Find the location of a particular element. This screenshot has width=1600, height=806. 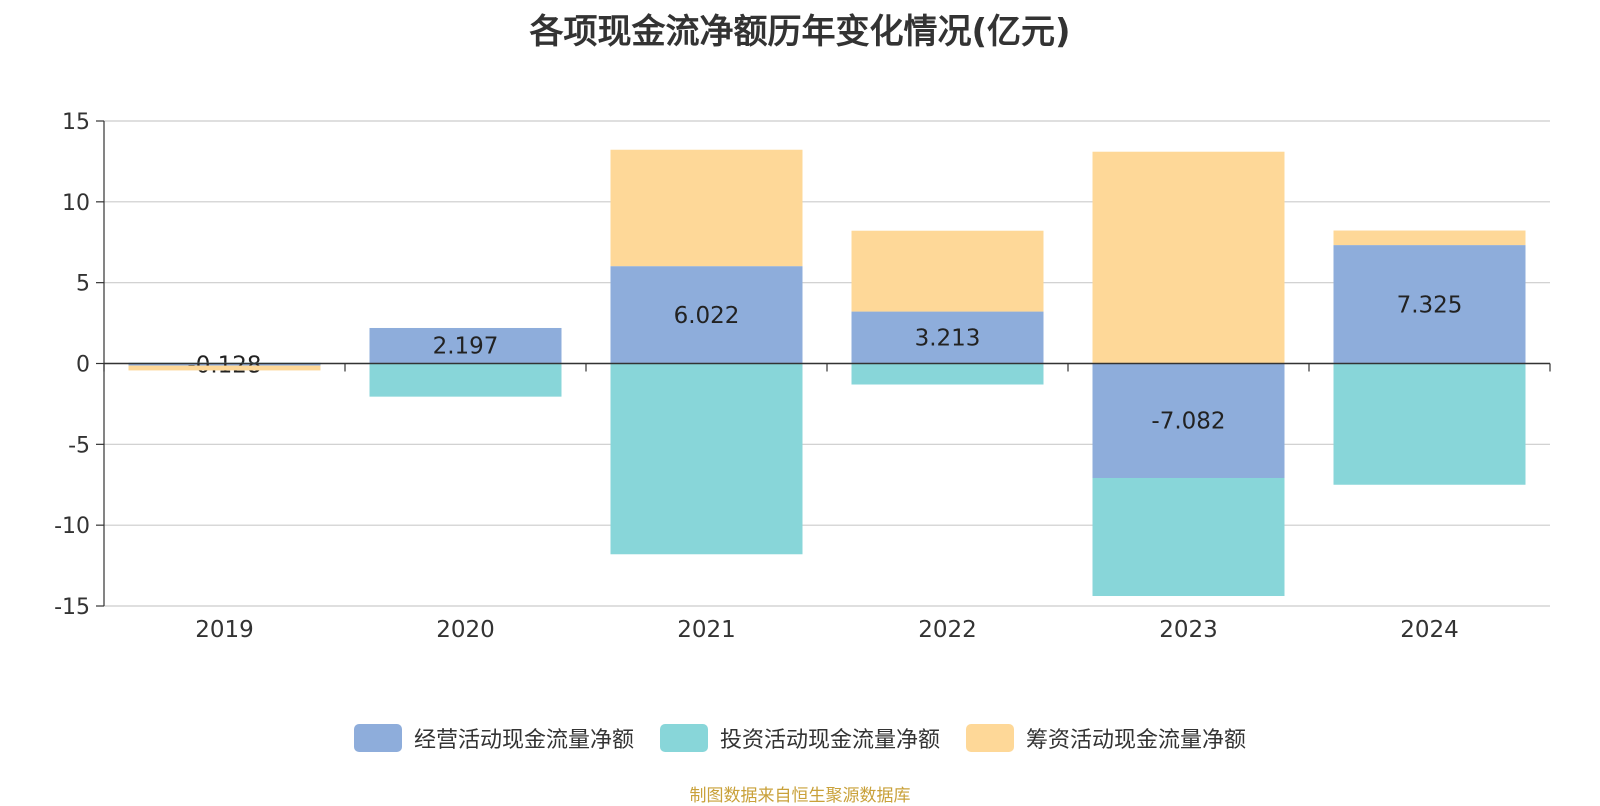

data-label-2019: -0.128 is located at coordinates (224, 366).